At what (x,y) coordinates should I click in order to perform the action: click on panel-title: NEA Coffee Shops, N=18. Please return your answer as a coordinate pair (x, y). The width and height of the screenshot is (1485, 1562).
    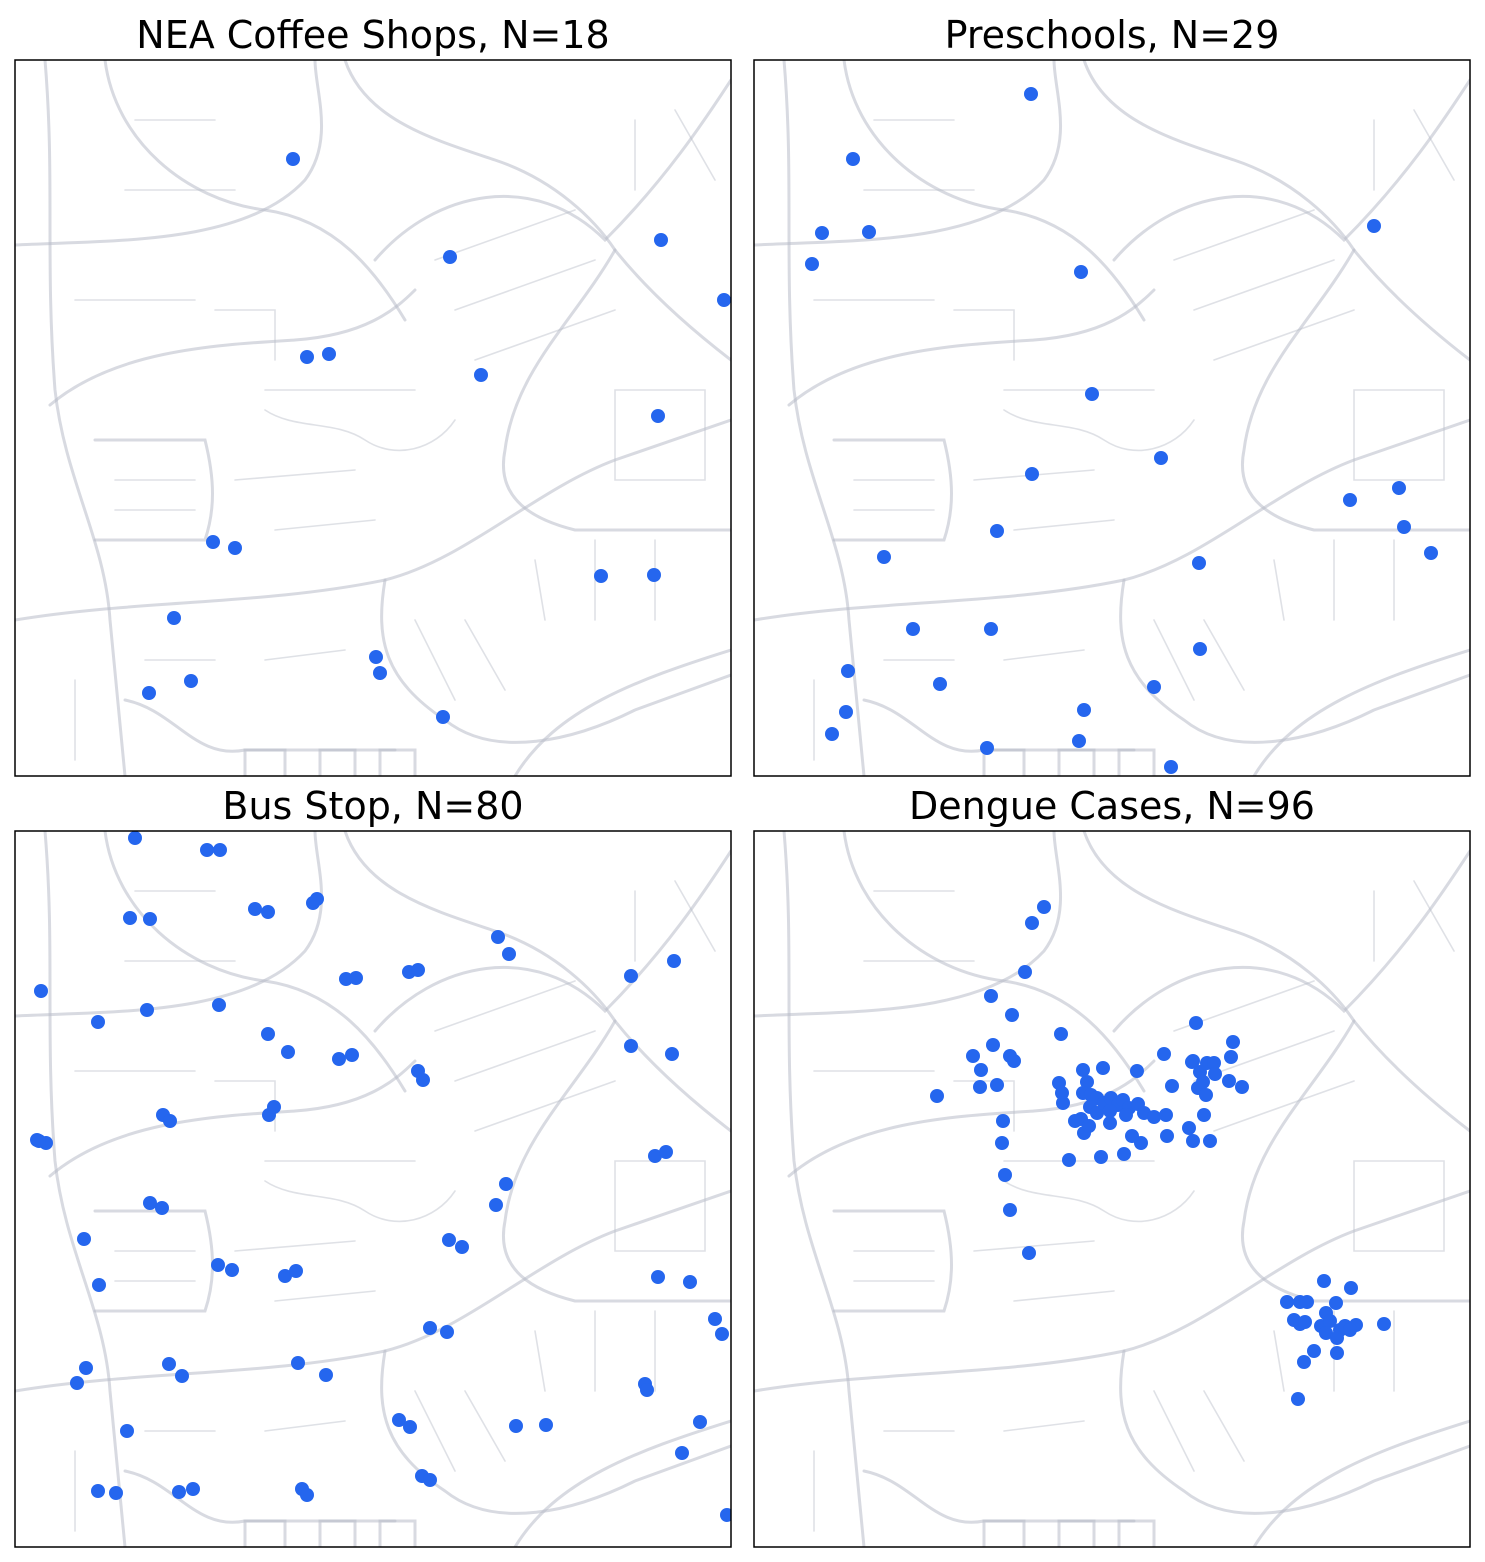
    Looking at the image, I should click on (372, 35).